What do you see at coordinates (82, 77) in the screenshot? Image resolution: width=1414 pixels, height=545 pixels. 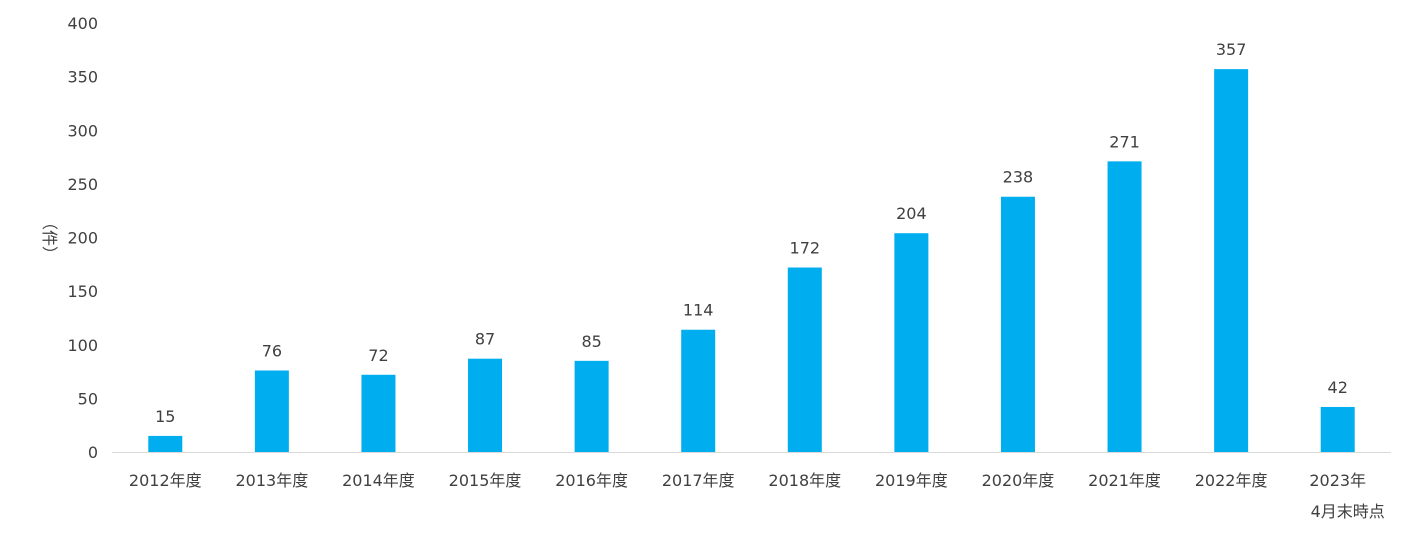 I see `y-tick-label: 350` at bounding box center [82, 77].